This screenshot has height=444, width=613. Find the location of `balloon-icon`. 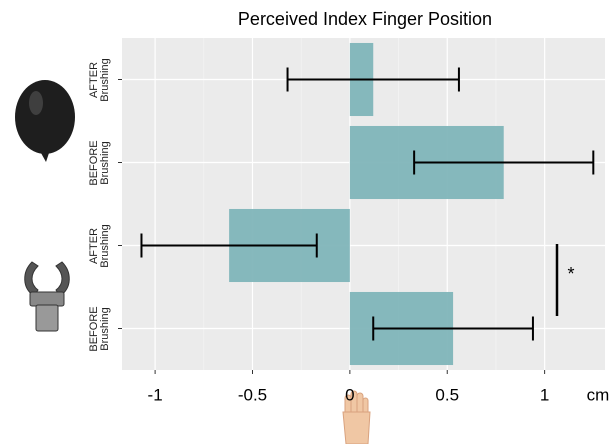

balloon-icon is located at coordinates (45, 121).